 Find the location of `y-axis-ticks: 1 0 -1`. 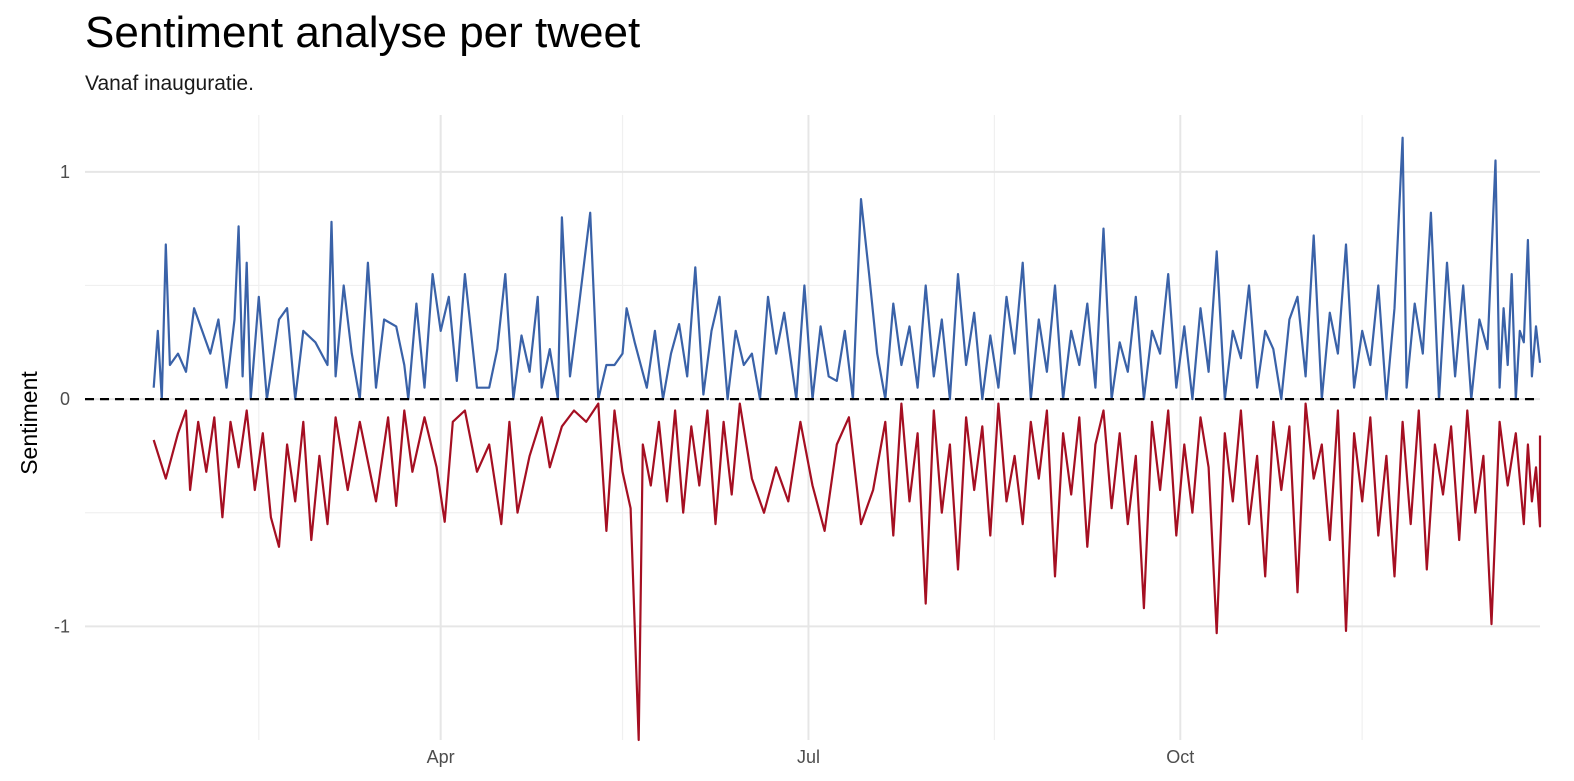

y-axis-ticks: 1 0 -1 is located at coordinates (62, 399).